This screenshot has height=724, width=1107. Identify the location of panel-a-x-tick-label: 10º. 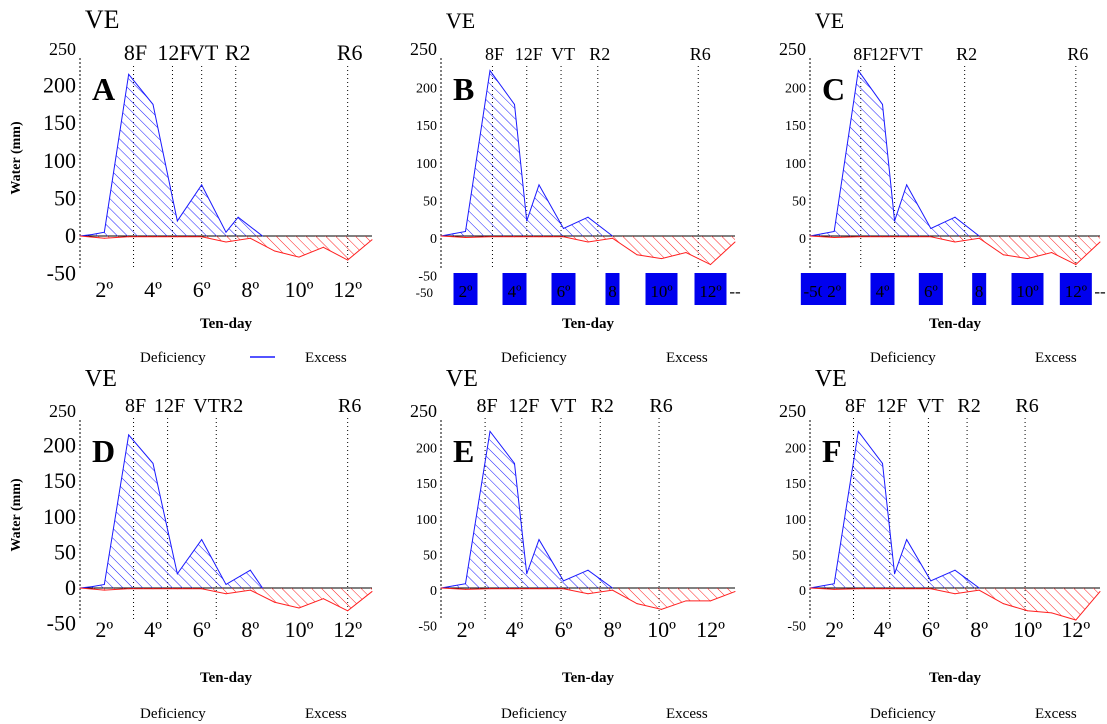
(299, 289).